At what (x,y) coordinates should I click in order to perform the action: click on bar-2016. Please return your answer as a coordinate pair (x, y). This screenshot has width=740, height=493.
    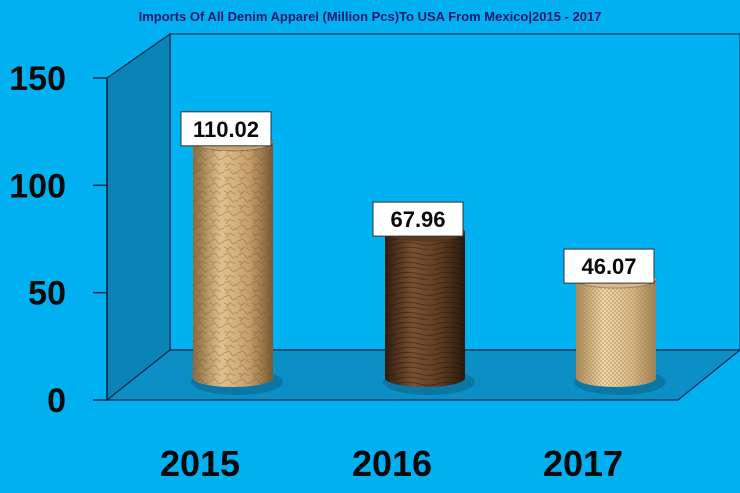
    Looking at the image, I should click on (429, 308).